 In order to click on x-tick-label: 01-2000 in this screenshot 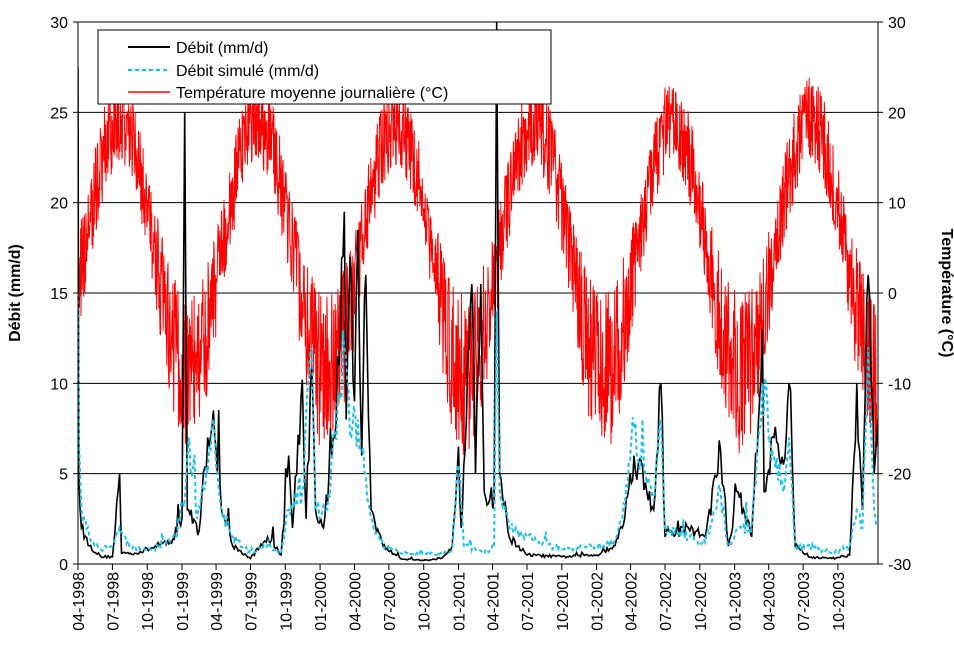, I will do `click(321, 601)`.